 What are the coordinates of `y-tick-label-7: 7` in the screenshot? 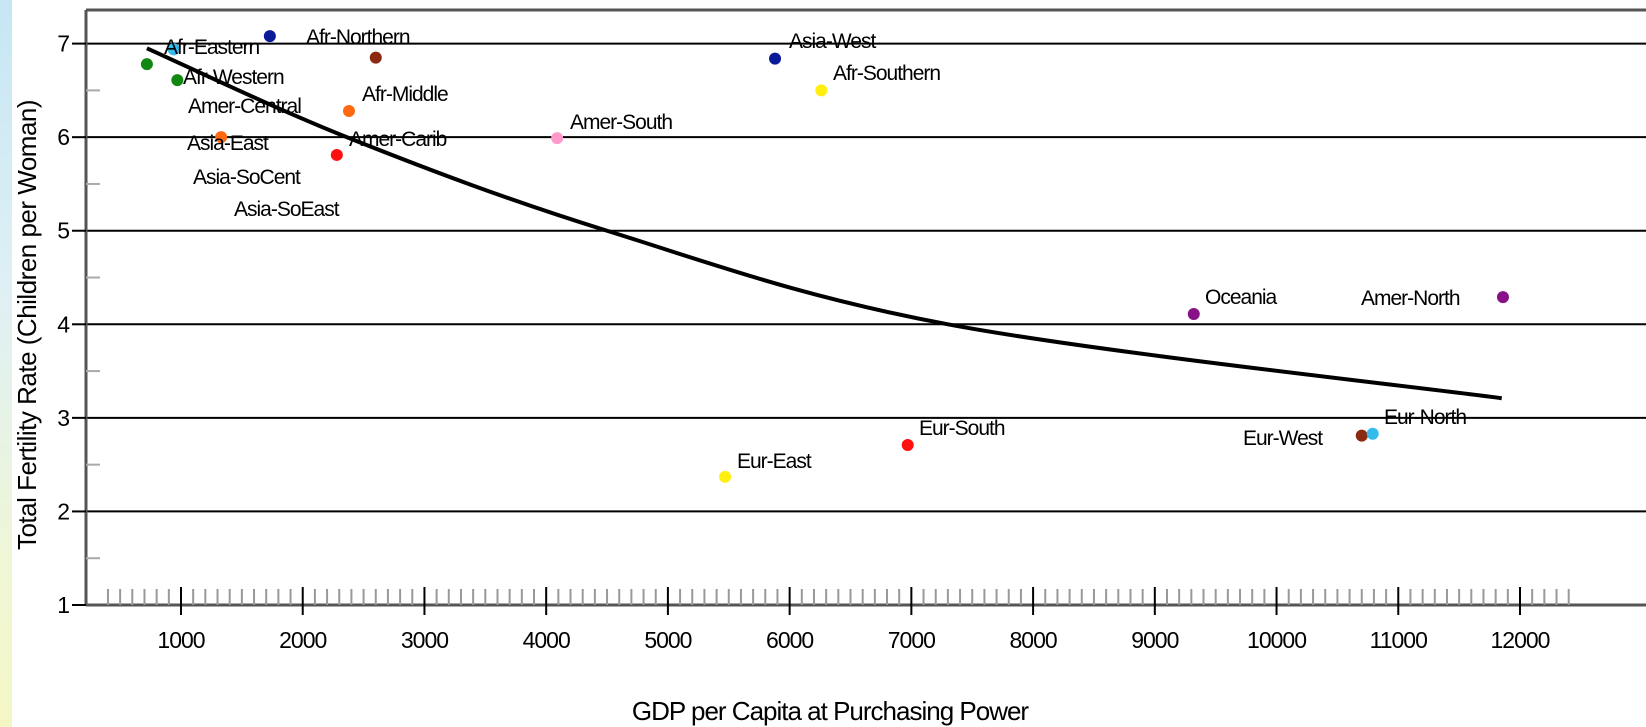 It's located at (63, 44).